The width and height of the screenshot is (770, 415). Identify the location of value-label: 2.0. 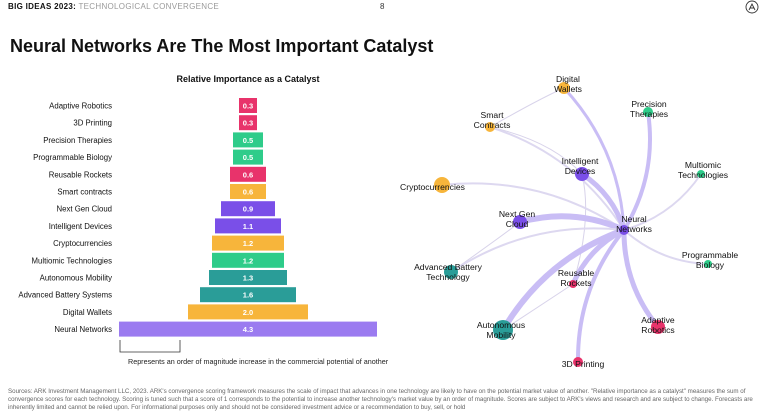
(248, 312).